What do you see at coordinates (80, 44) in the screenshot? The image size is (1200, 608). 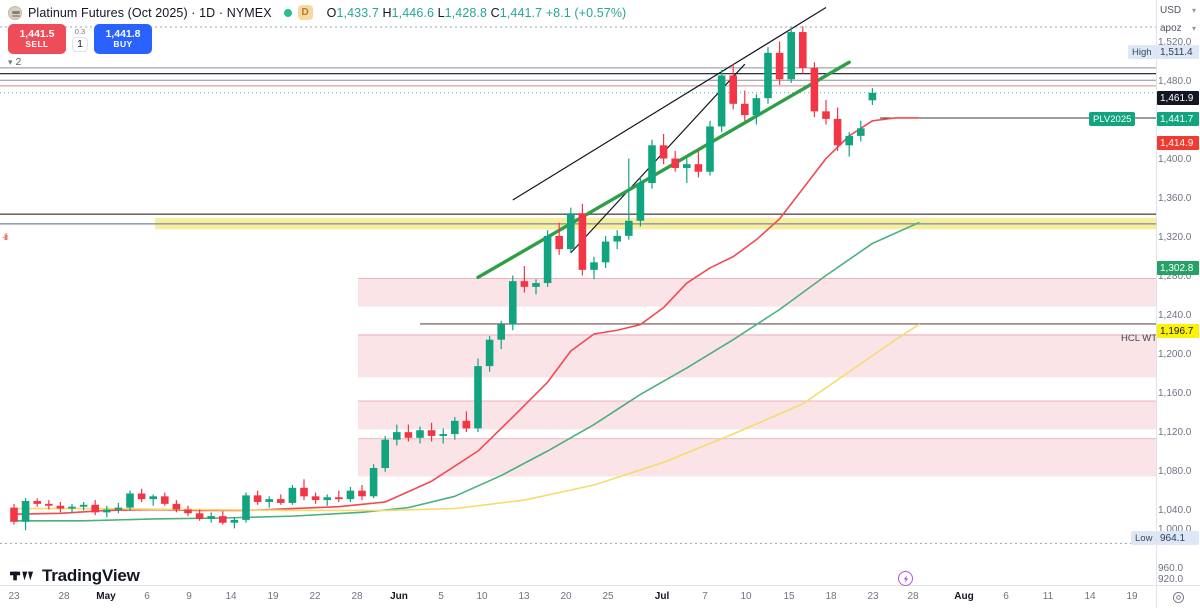 I see `quantity-input: 1` at bounding box center [80, 44].